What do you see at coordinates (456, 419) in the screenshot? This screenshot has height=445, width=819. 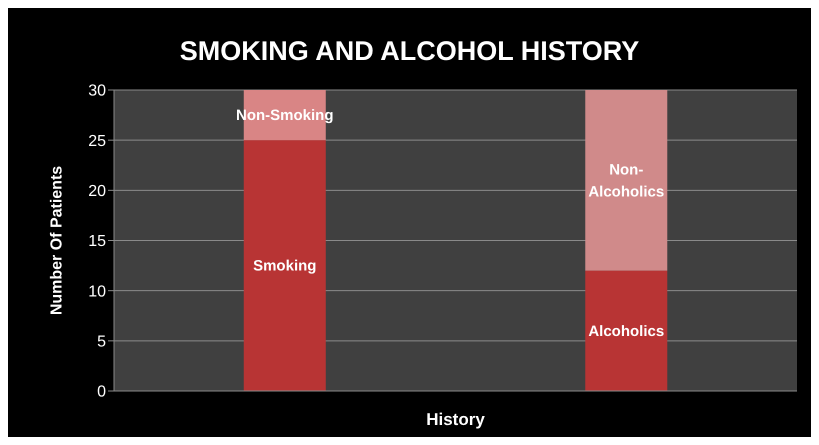 I see `x-axis-title: History` at bounding box center [456, 419].